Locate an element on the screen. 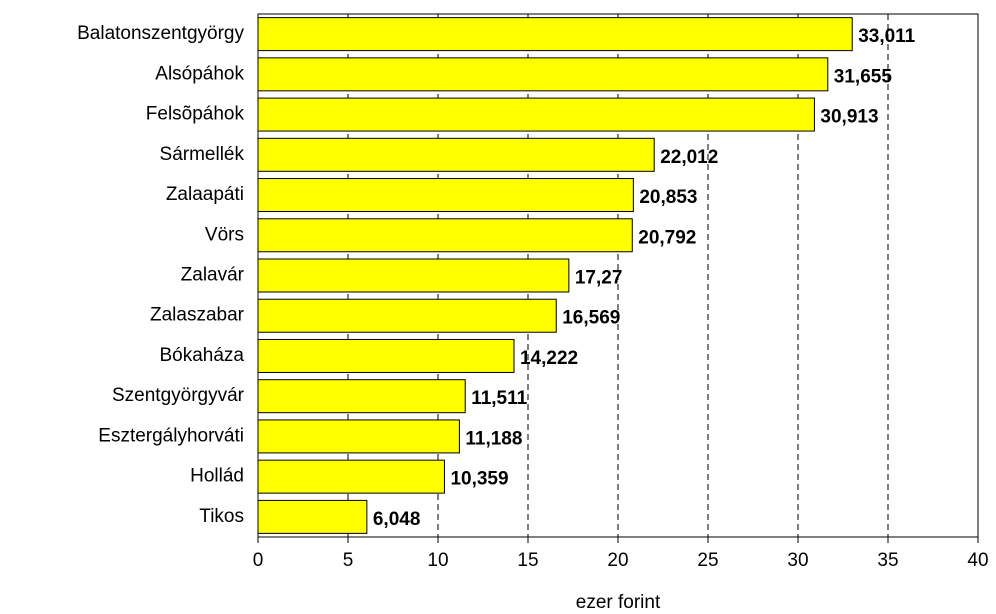 The height and width of the screenshot is (614, 996). value-label: 10,359 is located at coordinates (479, 479).